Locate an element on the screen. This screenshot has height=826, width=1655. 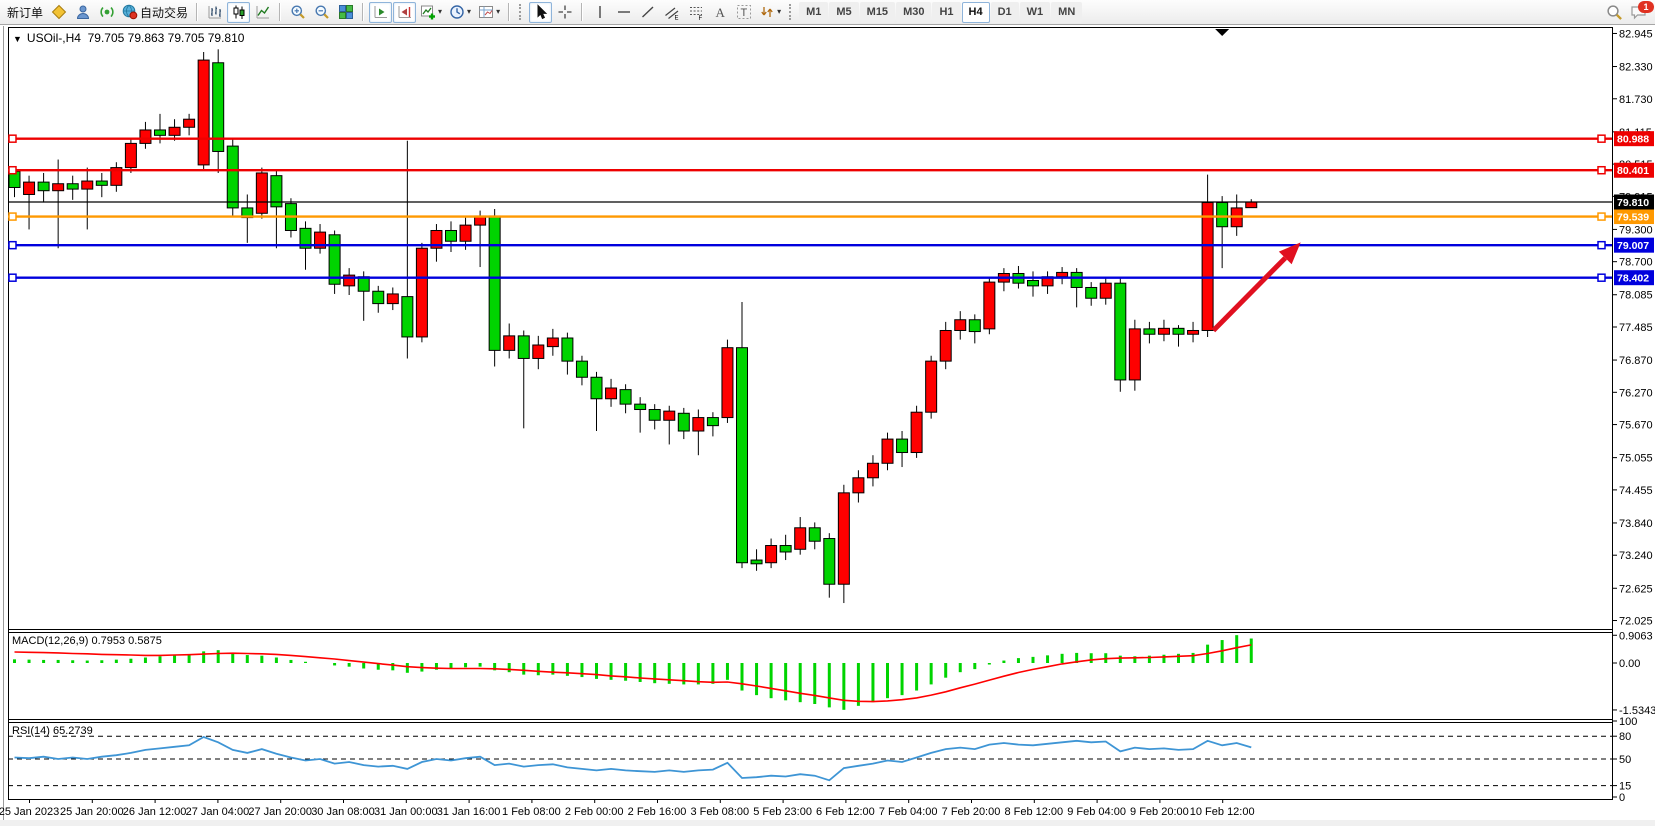
timeframe-button-H4: H4 is located at coordinates (975, 12).